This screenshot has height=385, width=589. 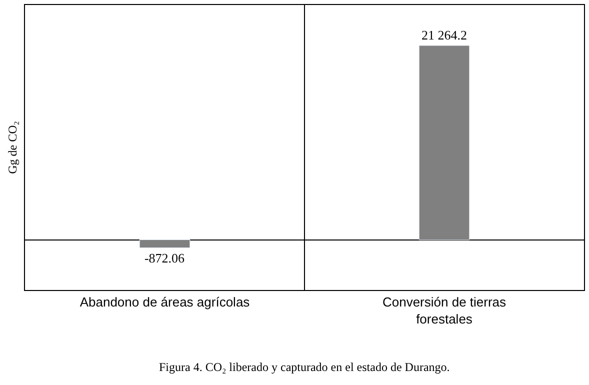 What do you see at coordinates (444, 310) in the screenshot?
I see `x-tick-label: Conversión de tierras forestales` at bounding box center [444, 310].